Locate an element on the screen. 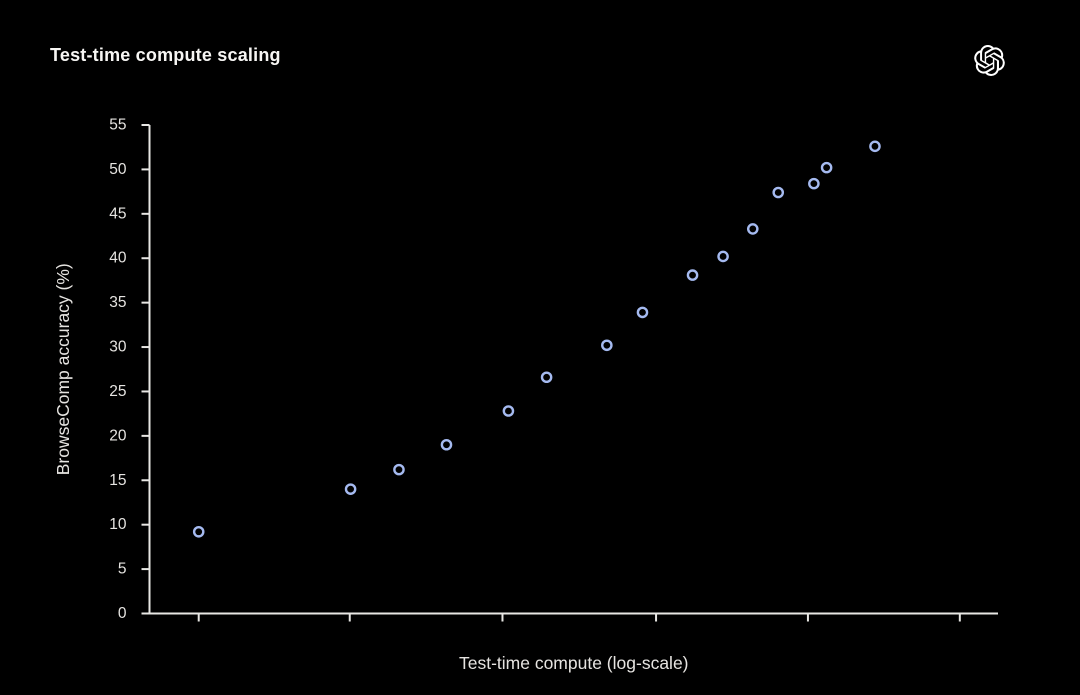 This screenshot has height=695, width=1080. y-tick-label: 35 is located at coordinates (117, 302).